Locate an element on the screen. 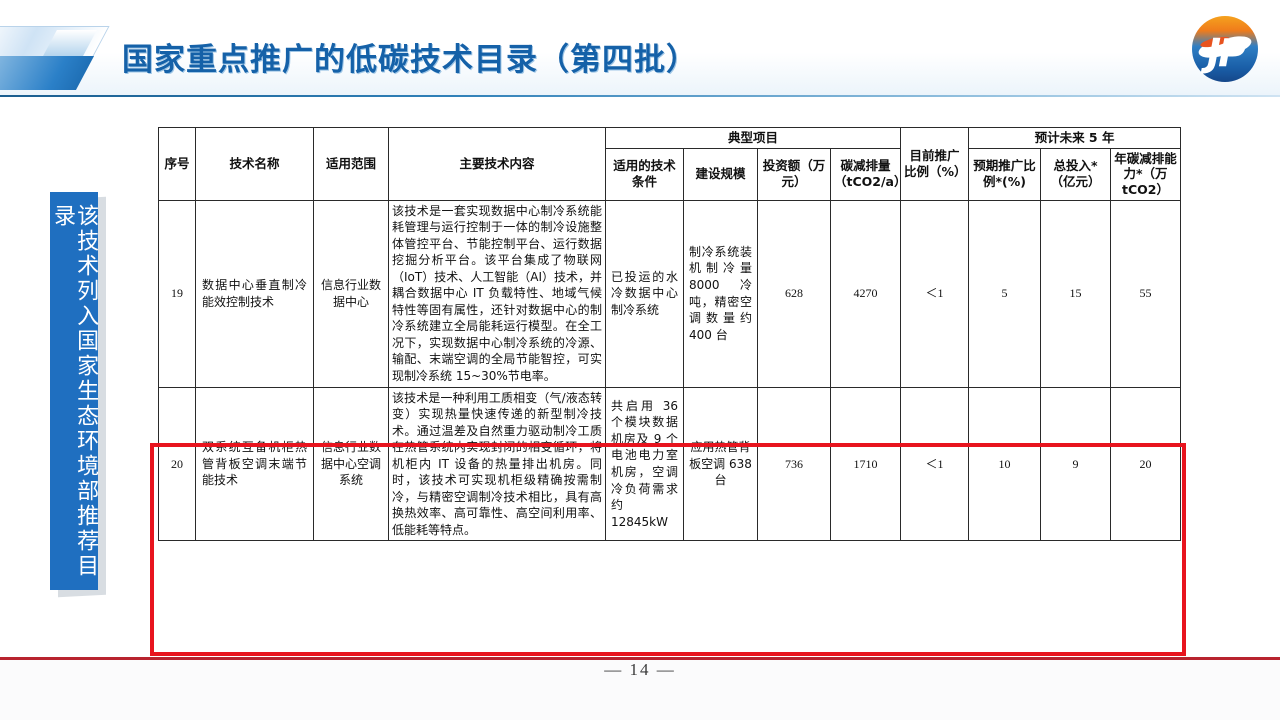 The width and height of the screenshot is (1280, 720). col-header-investment: 投资额（万元） is located at coordinates (794, 174).